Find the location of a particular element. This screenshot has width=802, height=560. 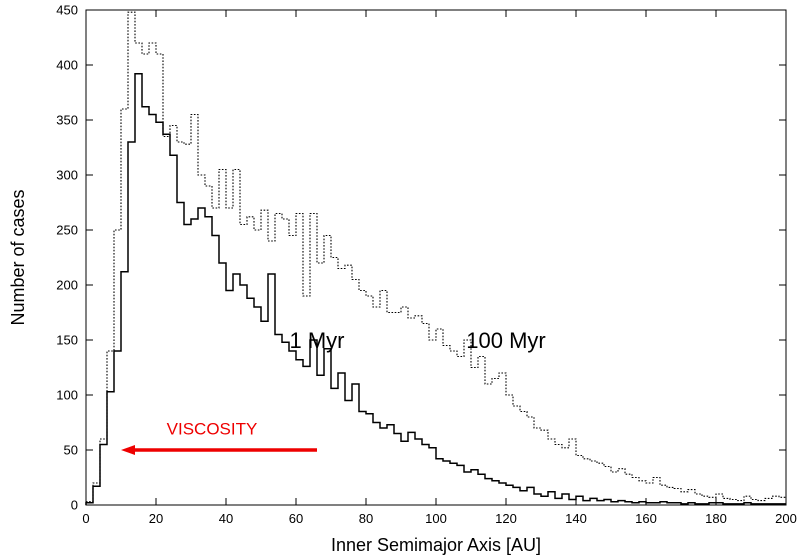

y-tick-label: 350 is located at coordinates (67, 120).